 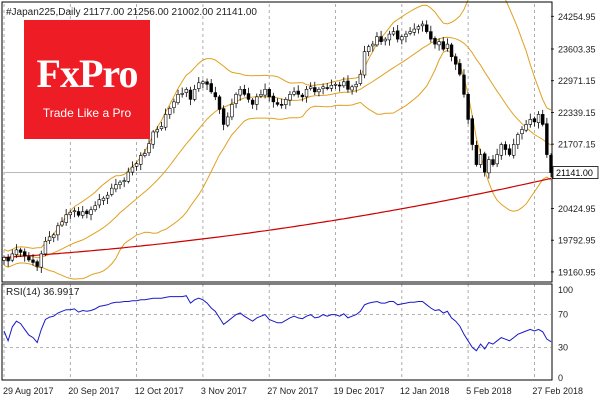 What do you see at coordinates (359, 391) in the screenshot?
I see `x-tick-label: 19 Dec 2017` at bounding box center [359, 391].